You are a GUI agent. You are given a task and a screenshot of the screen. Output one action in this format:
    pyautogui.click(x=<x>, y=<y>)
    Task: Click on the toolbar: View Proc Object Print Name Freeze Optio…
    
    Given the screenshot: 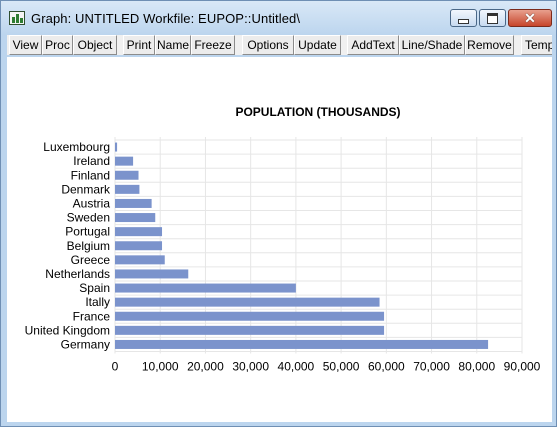 What is the action you would take?
    pyautogui.click(x=279, y=45)
    